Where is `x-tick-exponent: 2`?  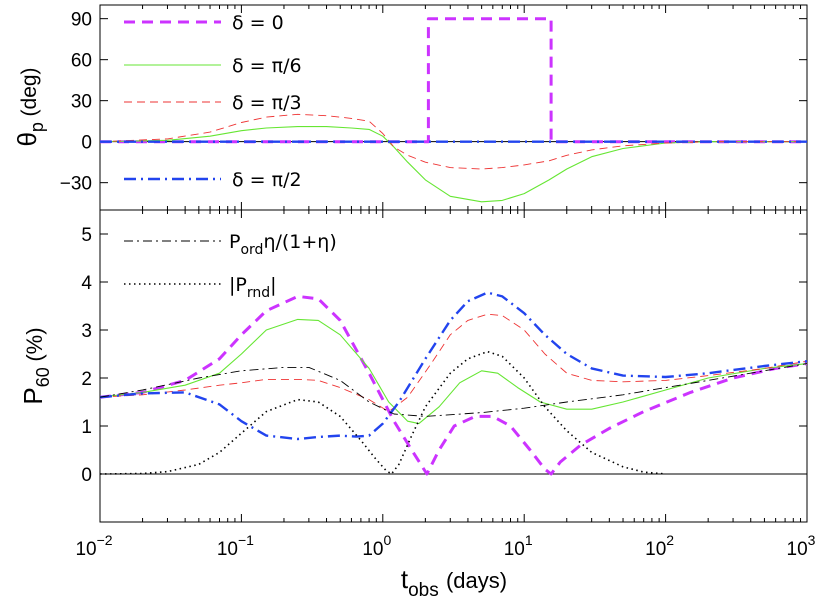
x-tick-exponent: 2 is located at coordinates (670, 540).